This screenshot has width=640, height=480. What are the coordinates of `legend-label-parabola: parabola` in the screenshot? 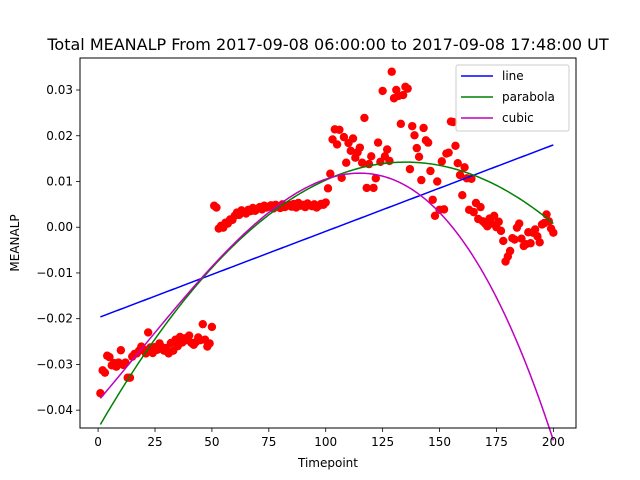 It's located at (528, 97).